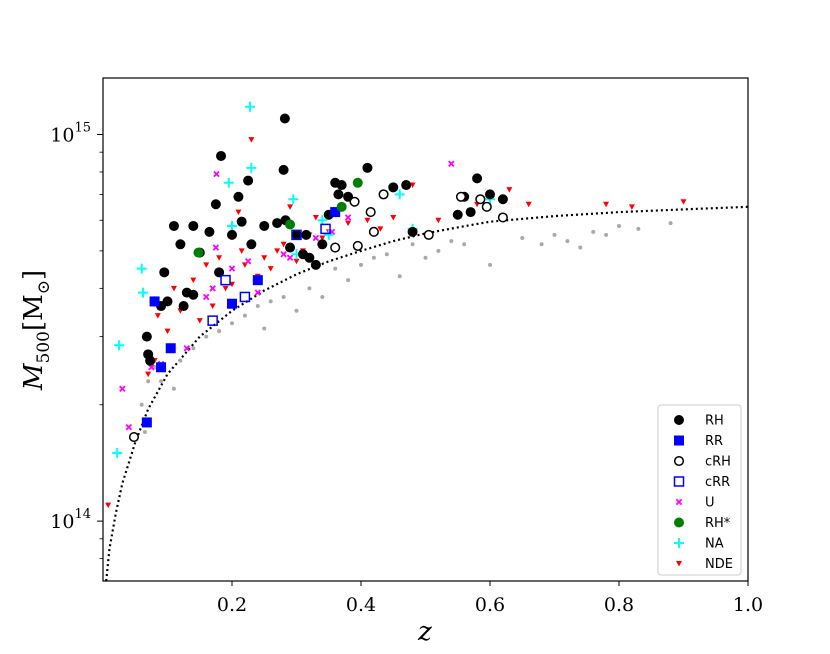 Image resolution: width=830 pixels, height=654 pixels. Describe the element at coordinates (34, 312) in the screenshot. I see `y-label-unit: [M` at that location.